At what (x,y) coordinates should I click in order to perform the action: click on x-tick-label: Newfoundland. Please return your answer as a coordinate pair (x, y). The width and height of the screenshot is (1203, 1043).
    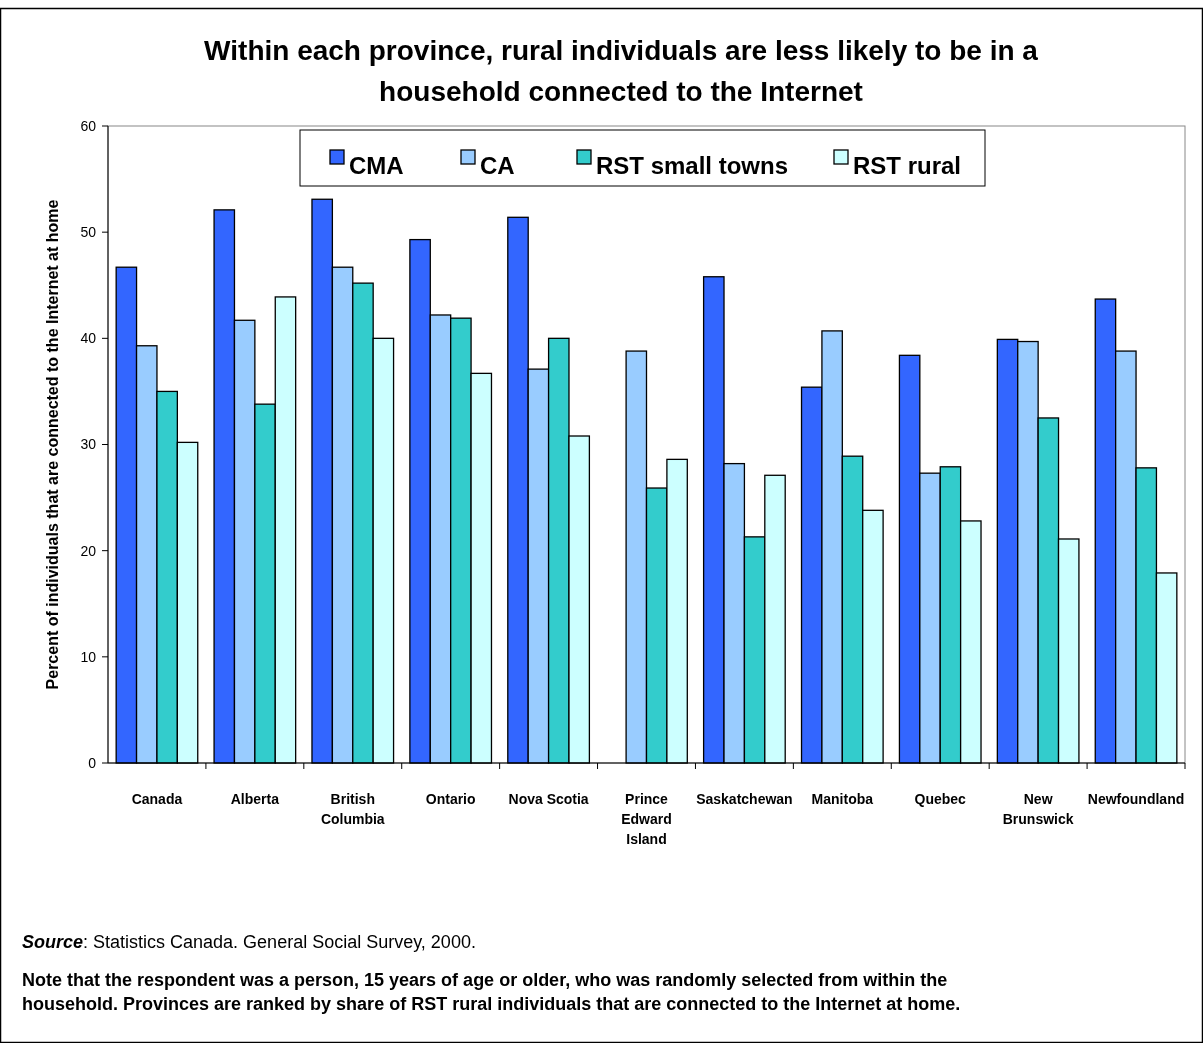
    Looking at the image, I should click on (1136, 799).